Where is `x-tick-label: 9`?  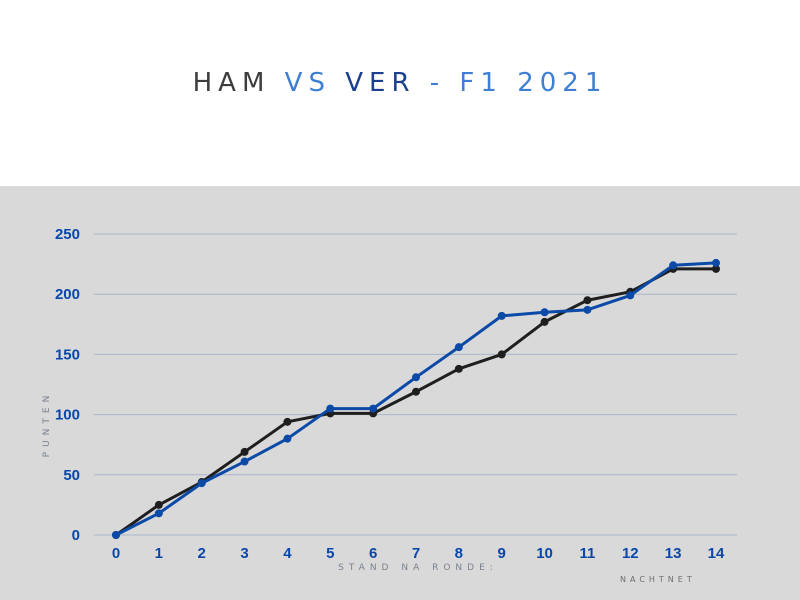 x-tick-label: 9 is located at coordinates (502, 553).